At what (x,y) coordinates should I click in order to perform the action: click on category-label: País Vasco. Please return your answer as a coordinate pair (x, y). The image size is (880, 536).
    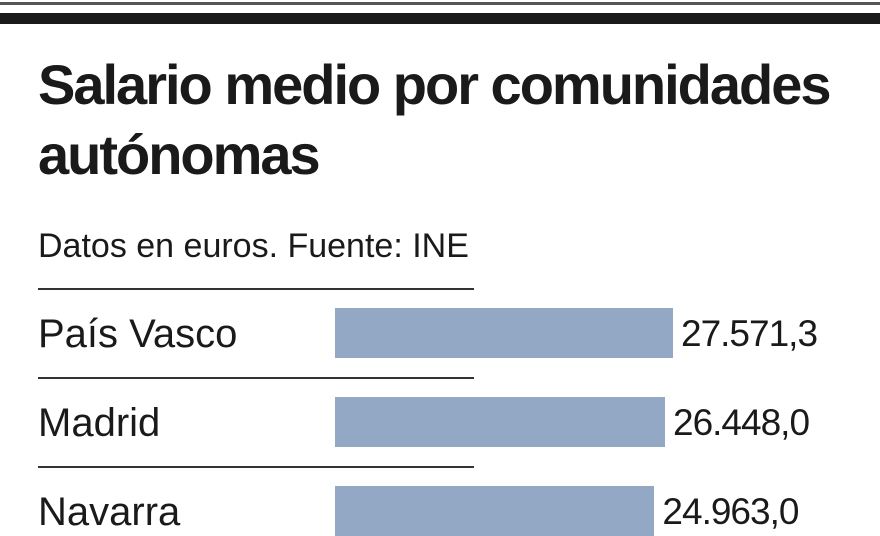
    Looking at the image, I should click on (138, 334).